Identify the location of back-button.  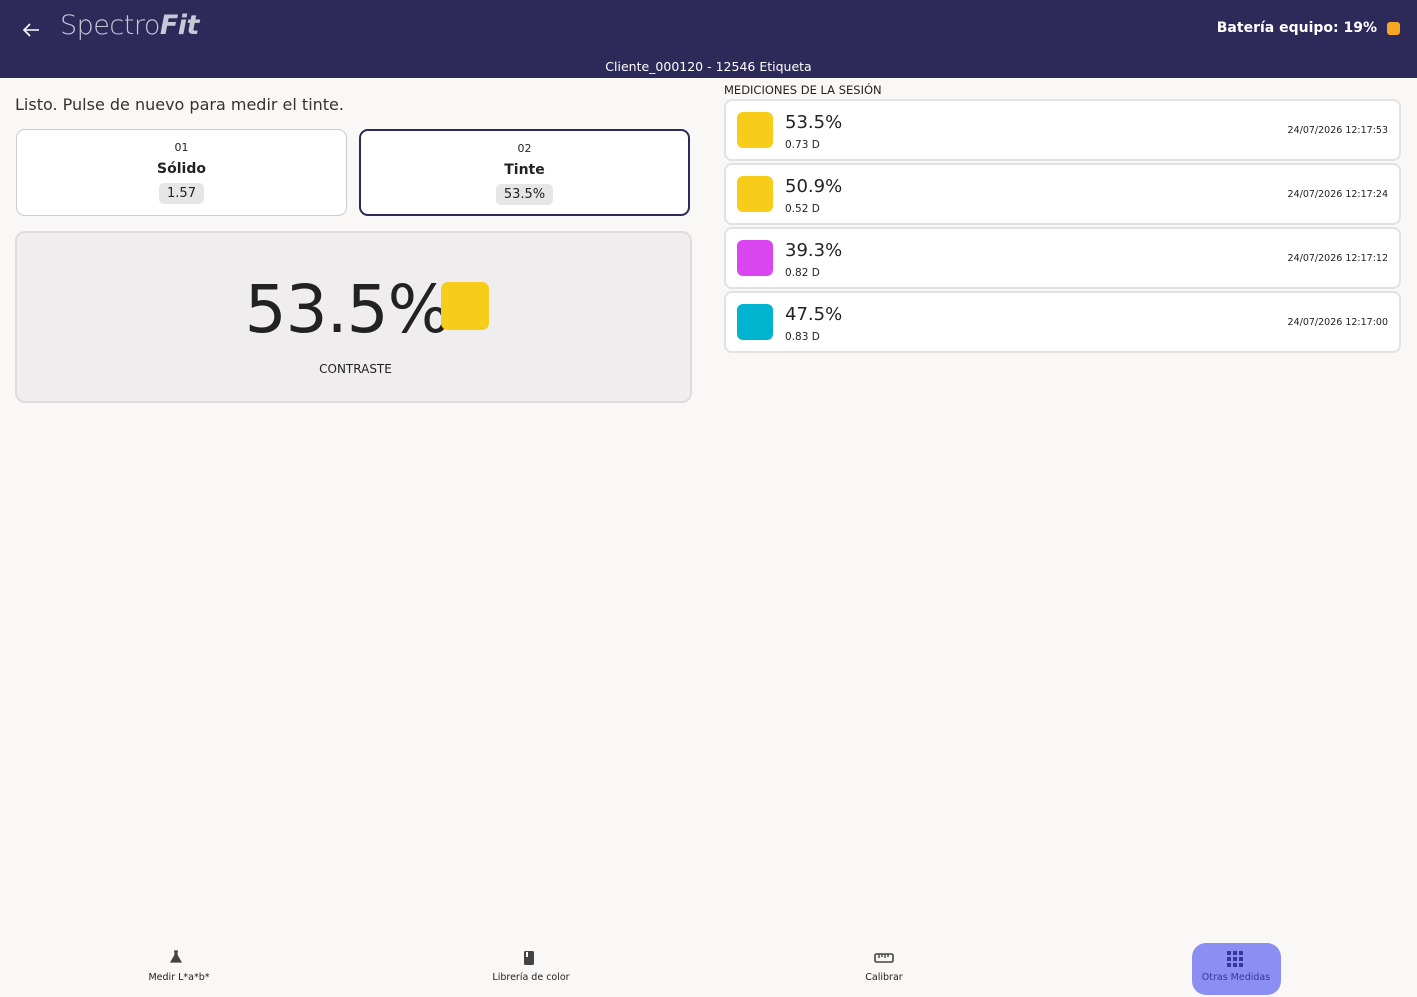
(31, 30).